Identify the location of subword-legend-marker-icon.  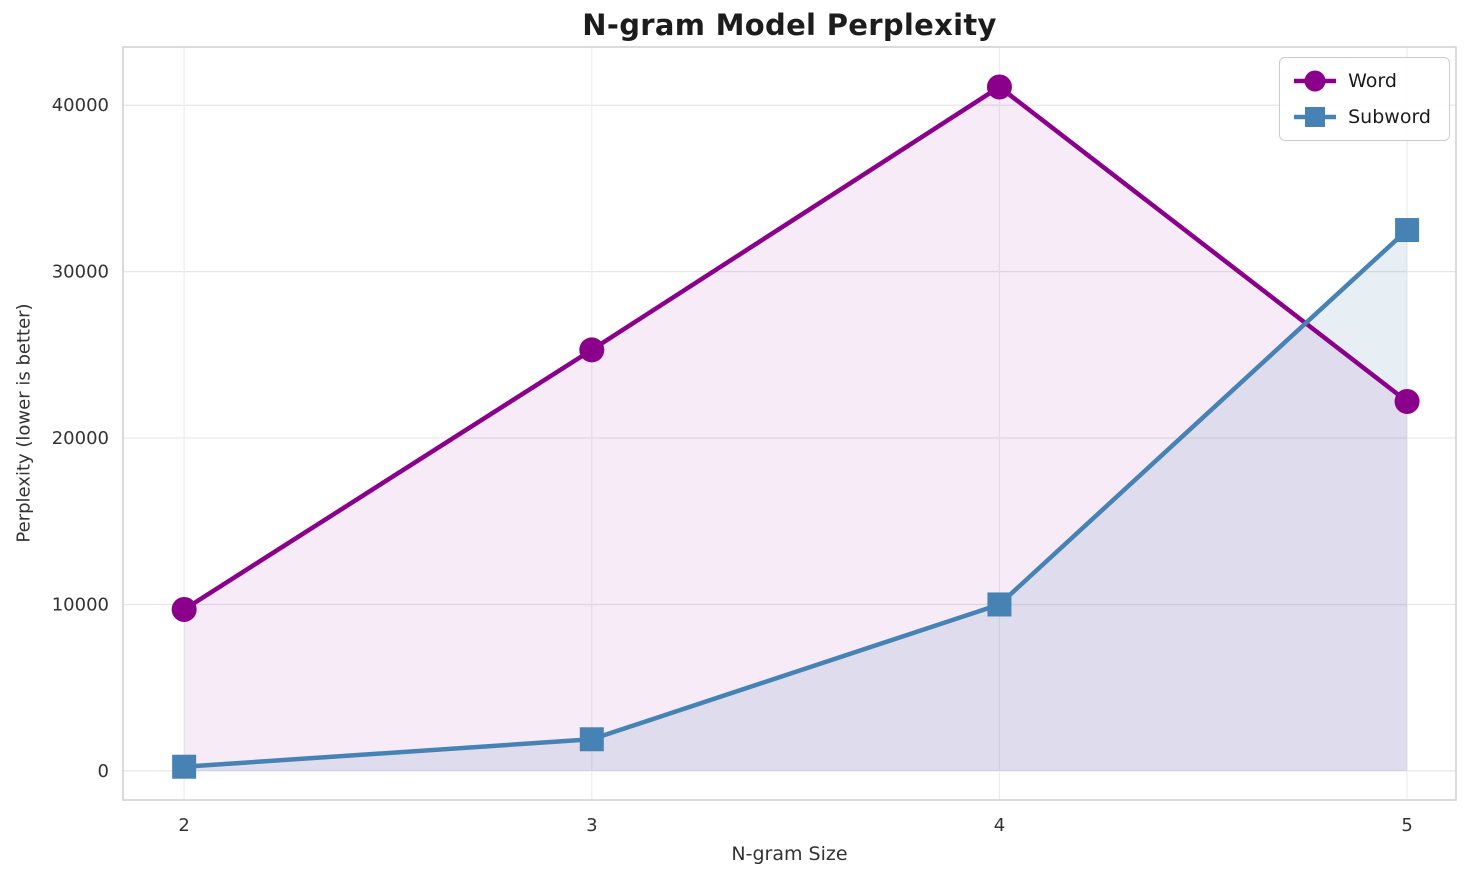
(1315, 117).